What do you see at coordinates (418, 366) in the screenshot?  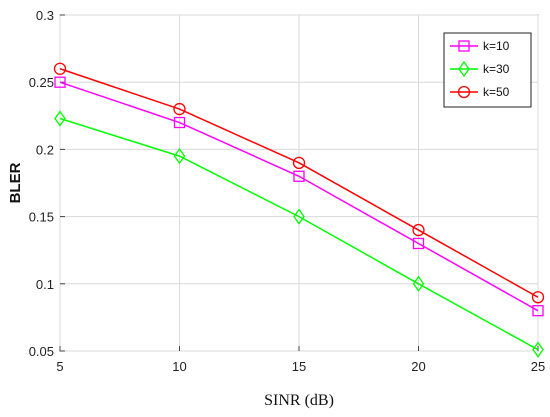 I see `x-tick-label: 20` at bounding box center [418, 366].